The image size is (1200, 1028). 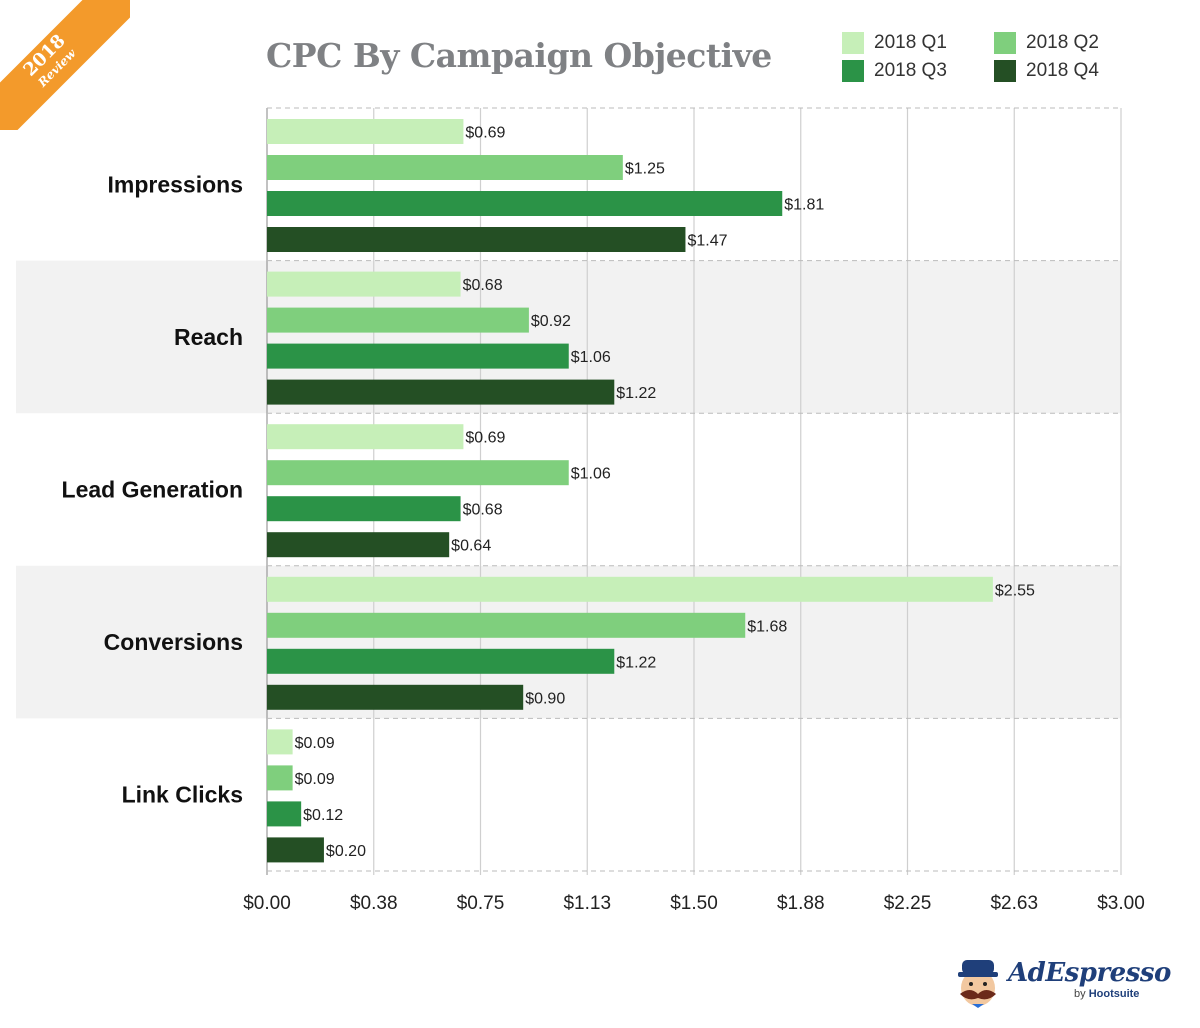 I want to click on bar-link-clicks-2018-q4, so click(x=295, y=850).